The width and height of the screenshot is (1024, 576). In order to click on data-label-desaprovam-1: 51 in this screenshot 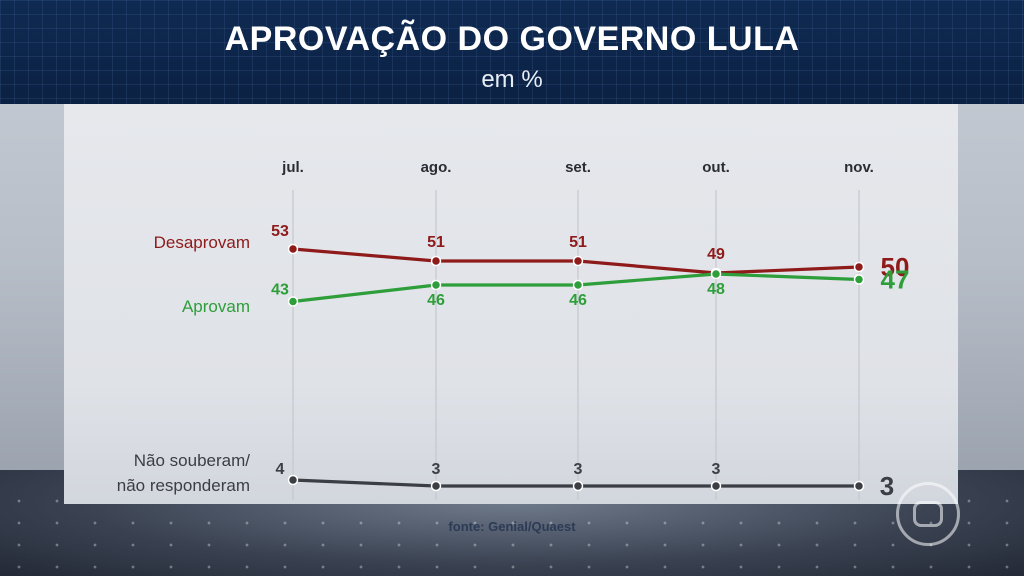, I will do `click(436, 242)`.